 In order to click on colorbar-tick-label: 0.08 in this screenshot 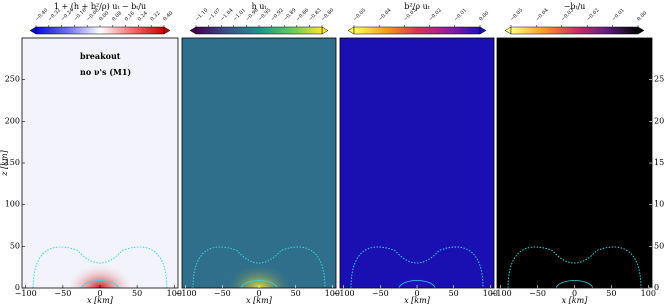, I will do `click(117, 16)`.